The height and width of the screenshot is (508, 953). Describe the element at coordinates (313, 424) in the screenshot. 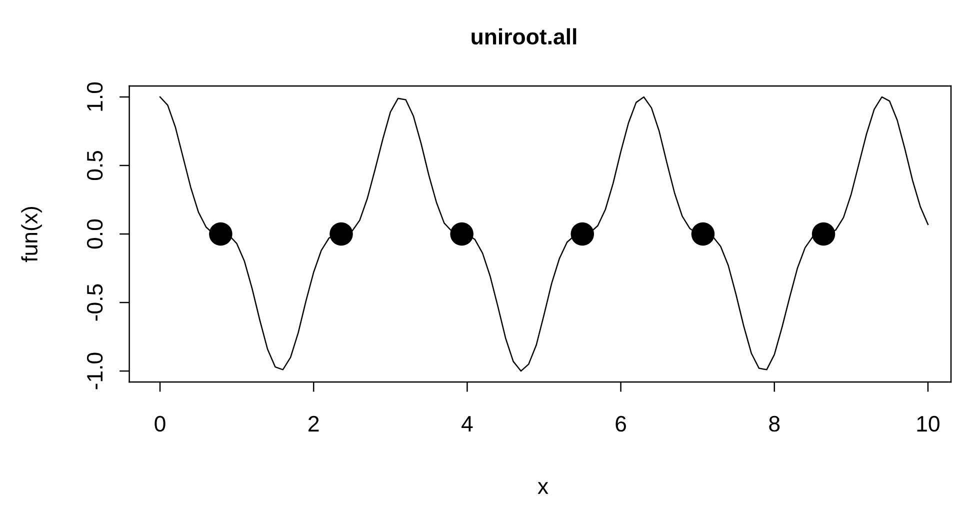

I see `x-tick-label: 2` at that location.